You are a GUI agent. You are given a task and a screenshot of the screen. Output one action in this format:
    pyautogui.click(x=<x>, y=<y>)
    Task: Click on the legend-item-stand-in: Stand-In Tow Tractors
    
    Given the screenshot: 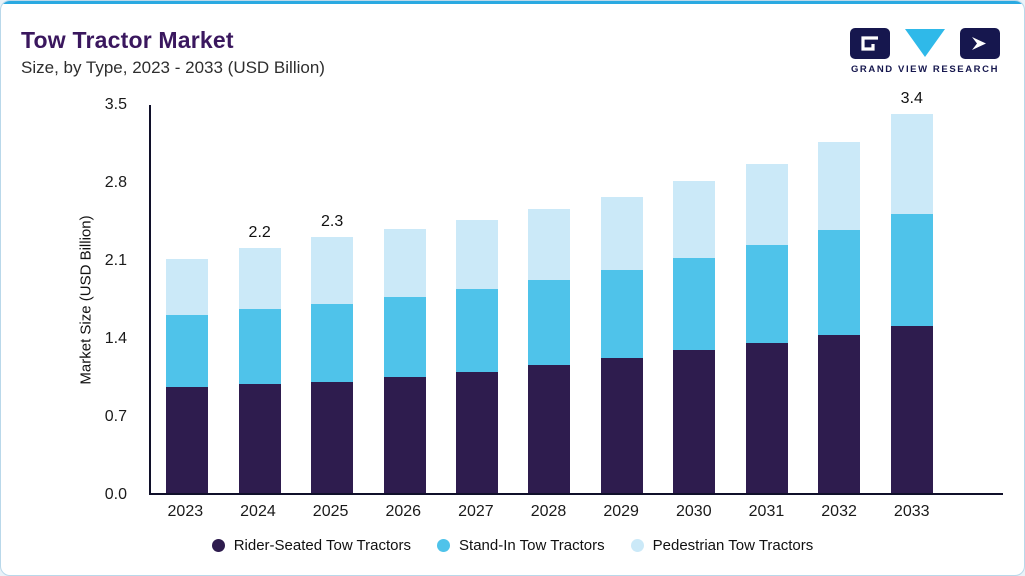 What is the action you would take?
    pyautogui.click(x=521, y=545)
    